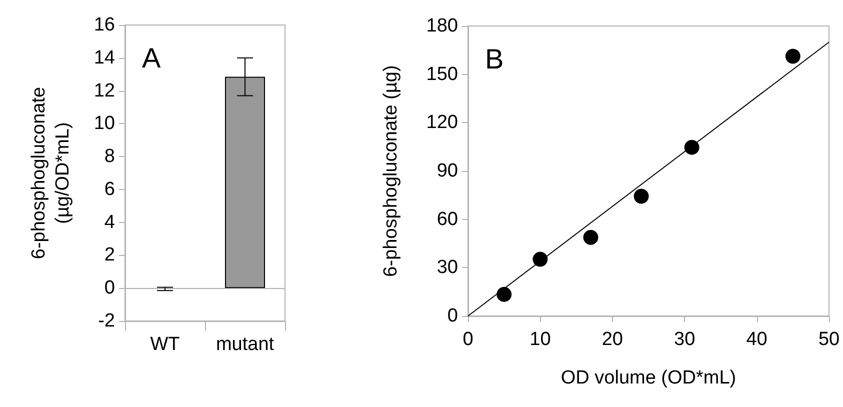 The height and width of the screenshot is (407, 843). Describe the element at coordinates (151, 58) in the screenshot. I see `text: A` at that location.